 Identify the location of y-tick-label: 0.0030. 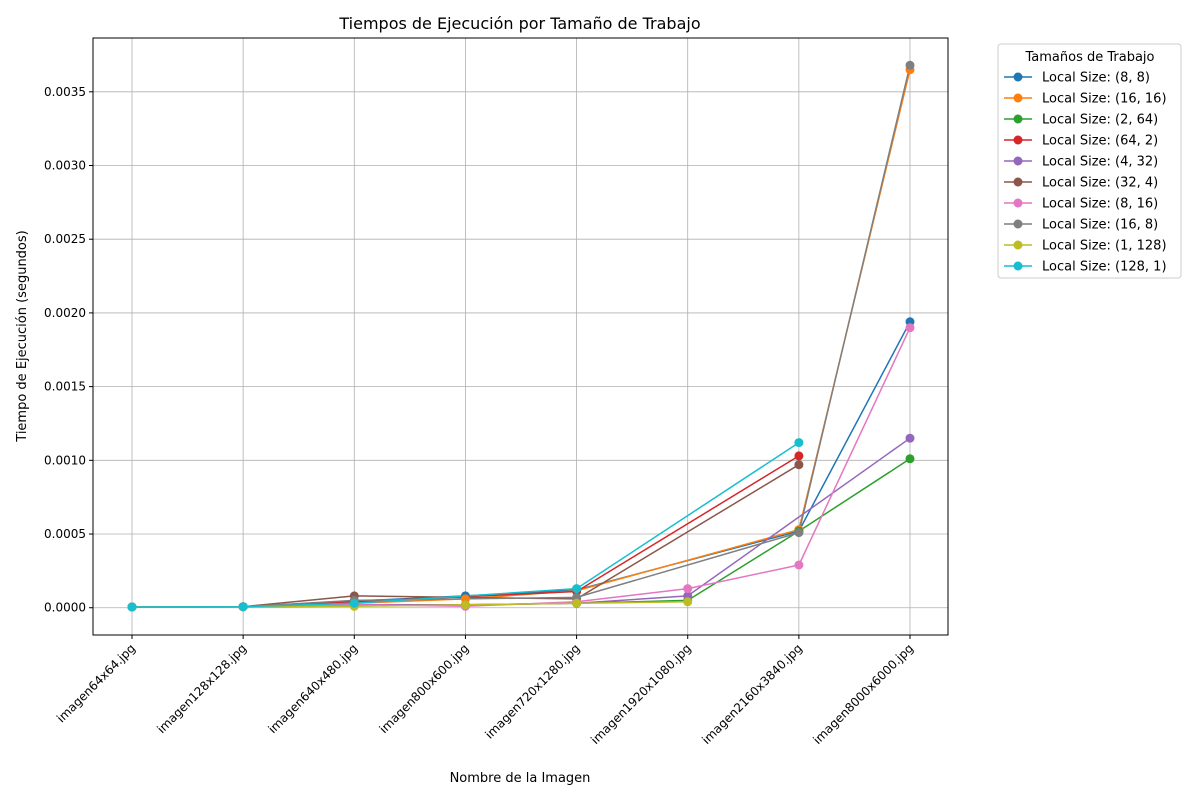
(65, 166).